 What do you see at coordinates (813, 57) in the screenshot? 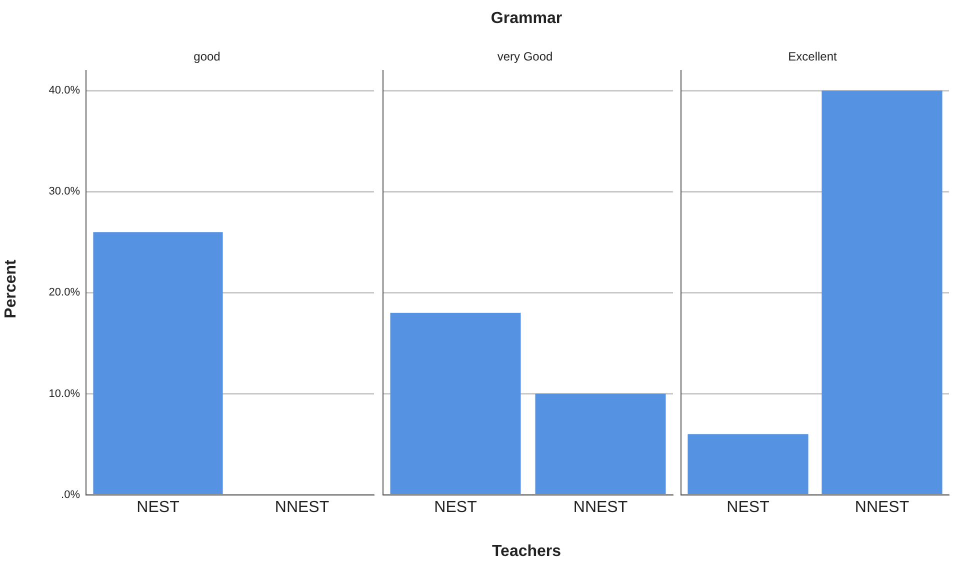
I see `chart-title: Excellent` at bounding box center [813, 57].